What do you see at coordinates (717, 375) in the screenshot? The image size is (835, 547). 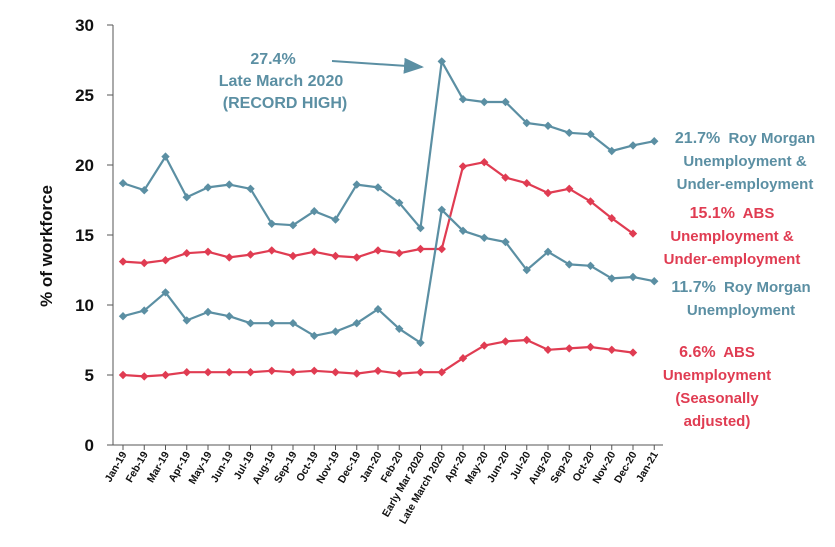 I see `abs-unemp-line2: Unemployment` at bounding box center [717, 375].